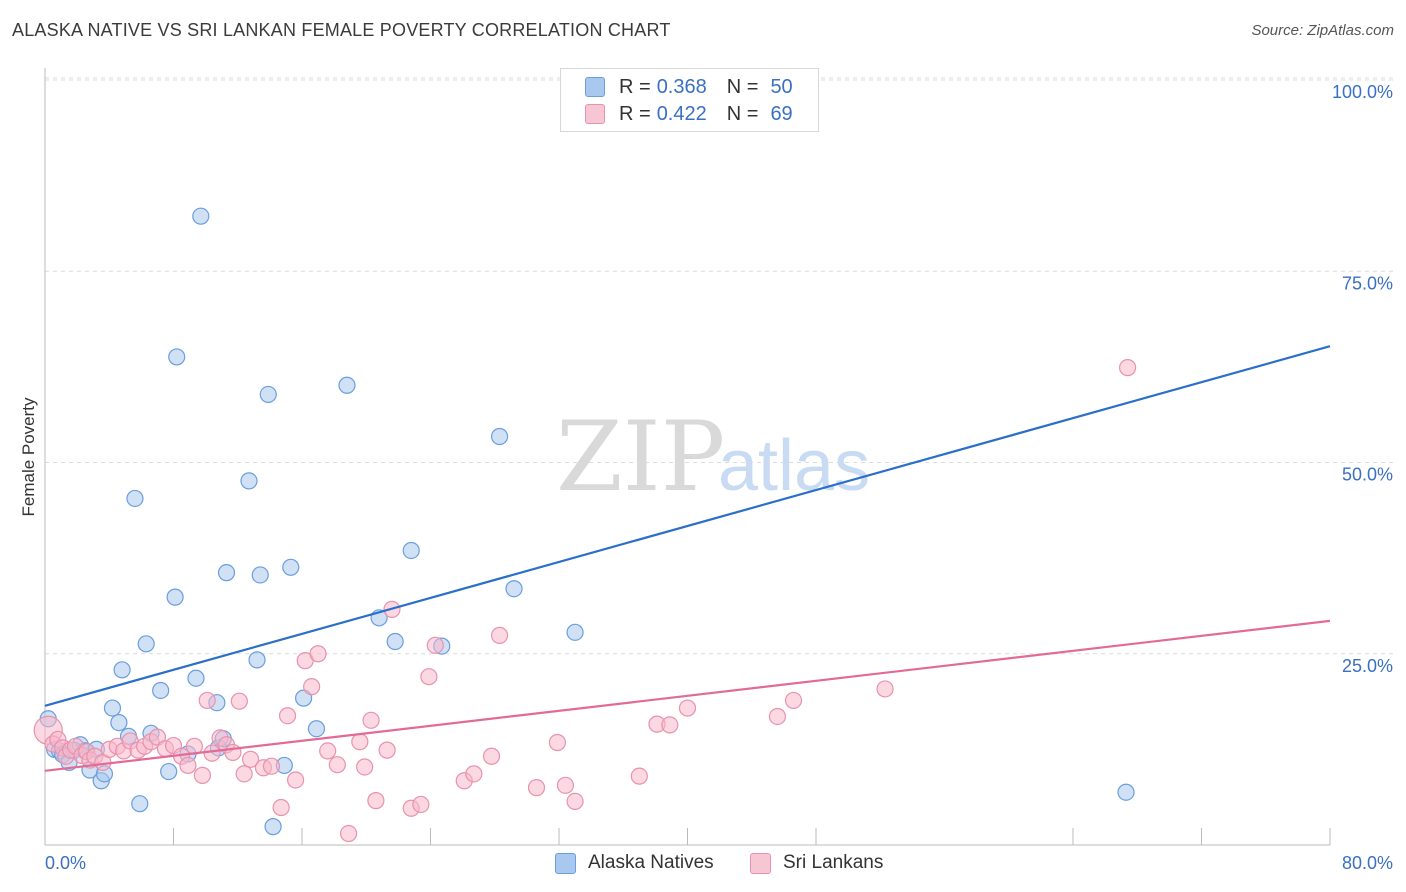  I want to click on x-tick-label: 80.0%, so click(1367, 863).